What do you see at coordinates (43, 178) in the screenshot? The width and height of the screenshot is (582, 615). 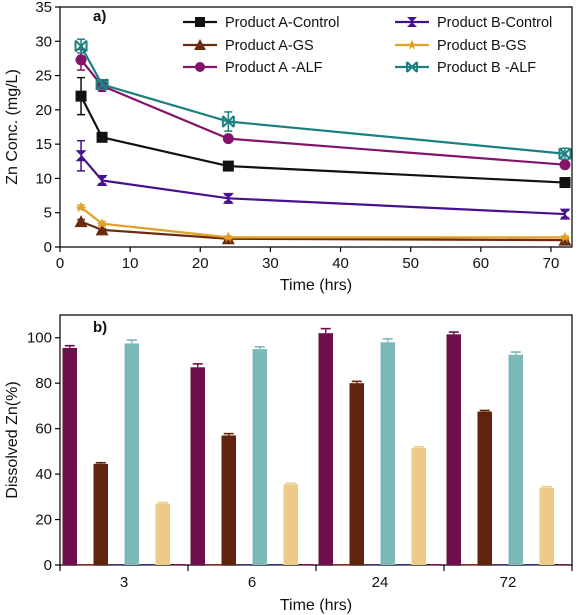 I see `y-tick-label: 10` at bounding box center [43, 178].